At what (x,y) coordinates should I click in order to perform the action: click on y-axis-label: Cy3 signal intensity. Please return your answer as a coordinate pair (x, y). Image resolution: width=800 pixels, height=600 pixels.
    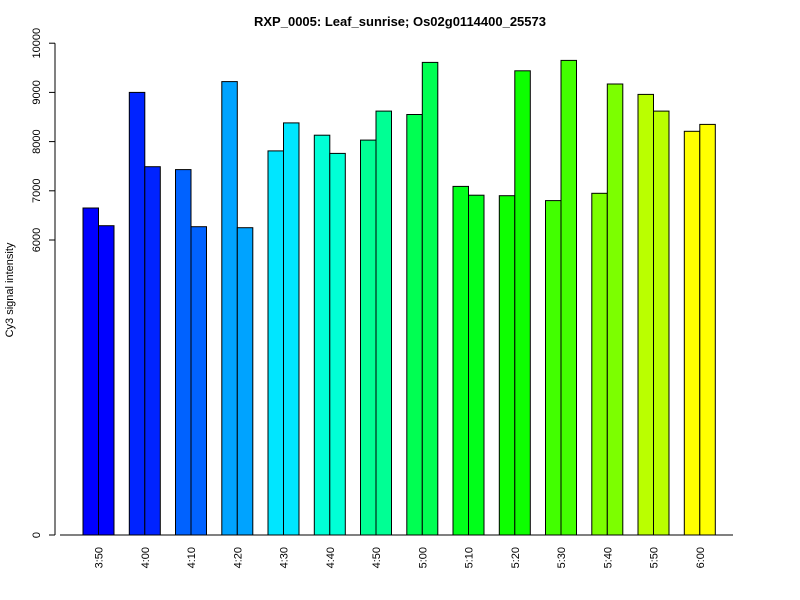
    Looking at the image, I should click on (10, 289).